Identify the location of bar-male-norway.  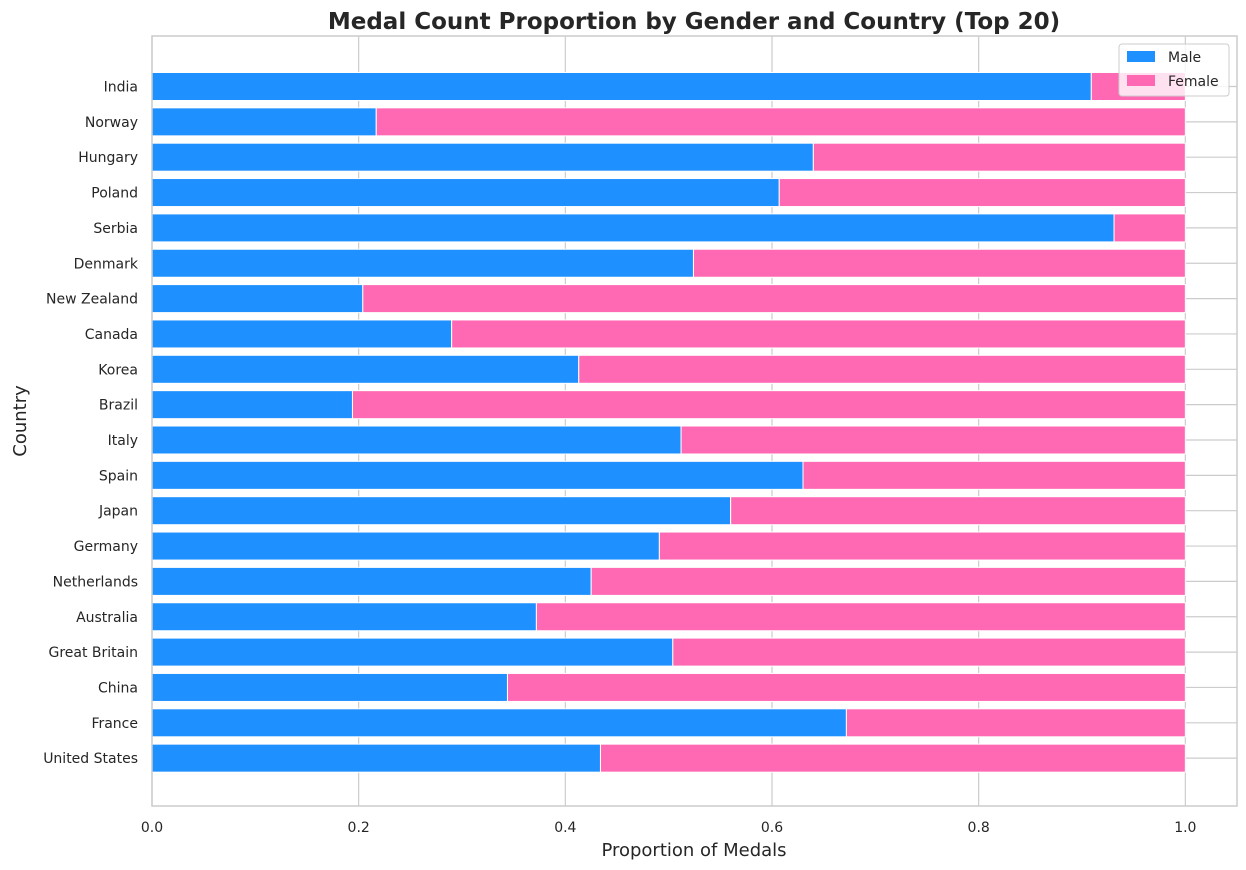
(264, 122).